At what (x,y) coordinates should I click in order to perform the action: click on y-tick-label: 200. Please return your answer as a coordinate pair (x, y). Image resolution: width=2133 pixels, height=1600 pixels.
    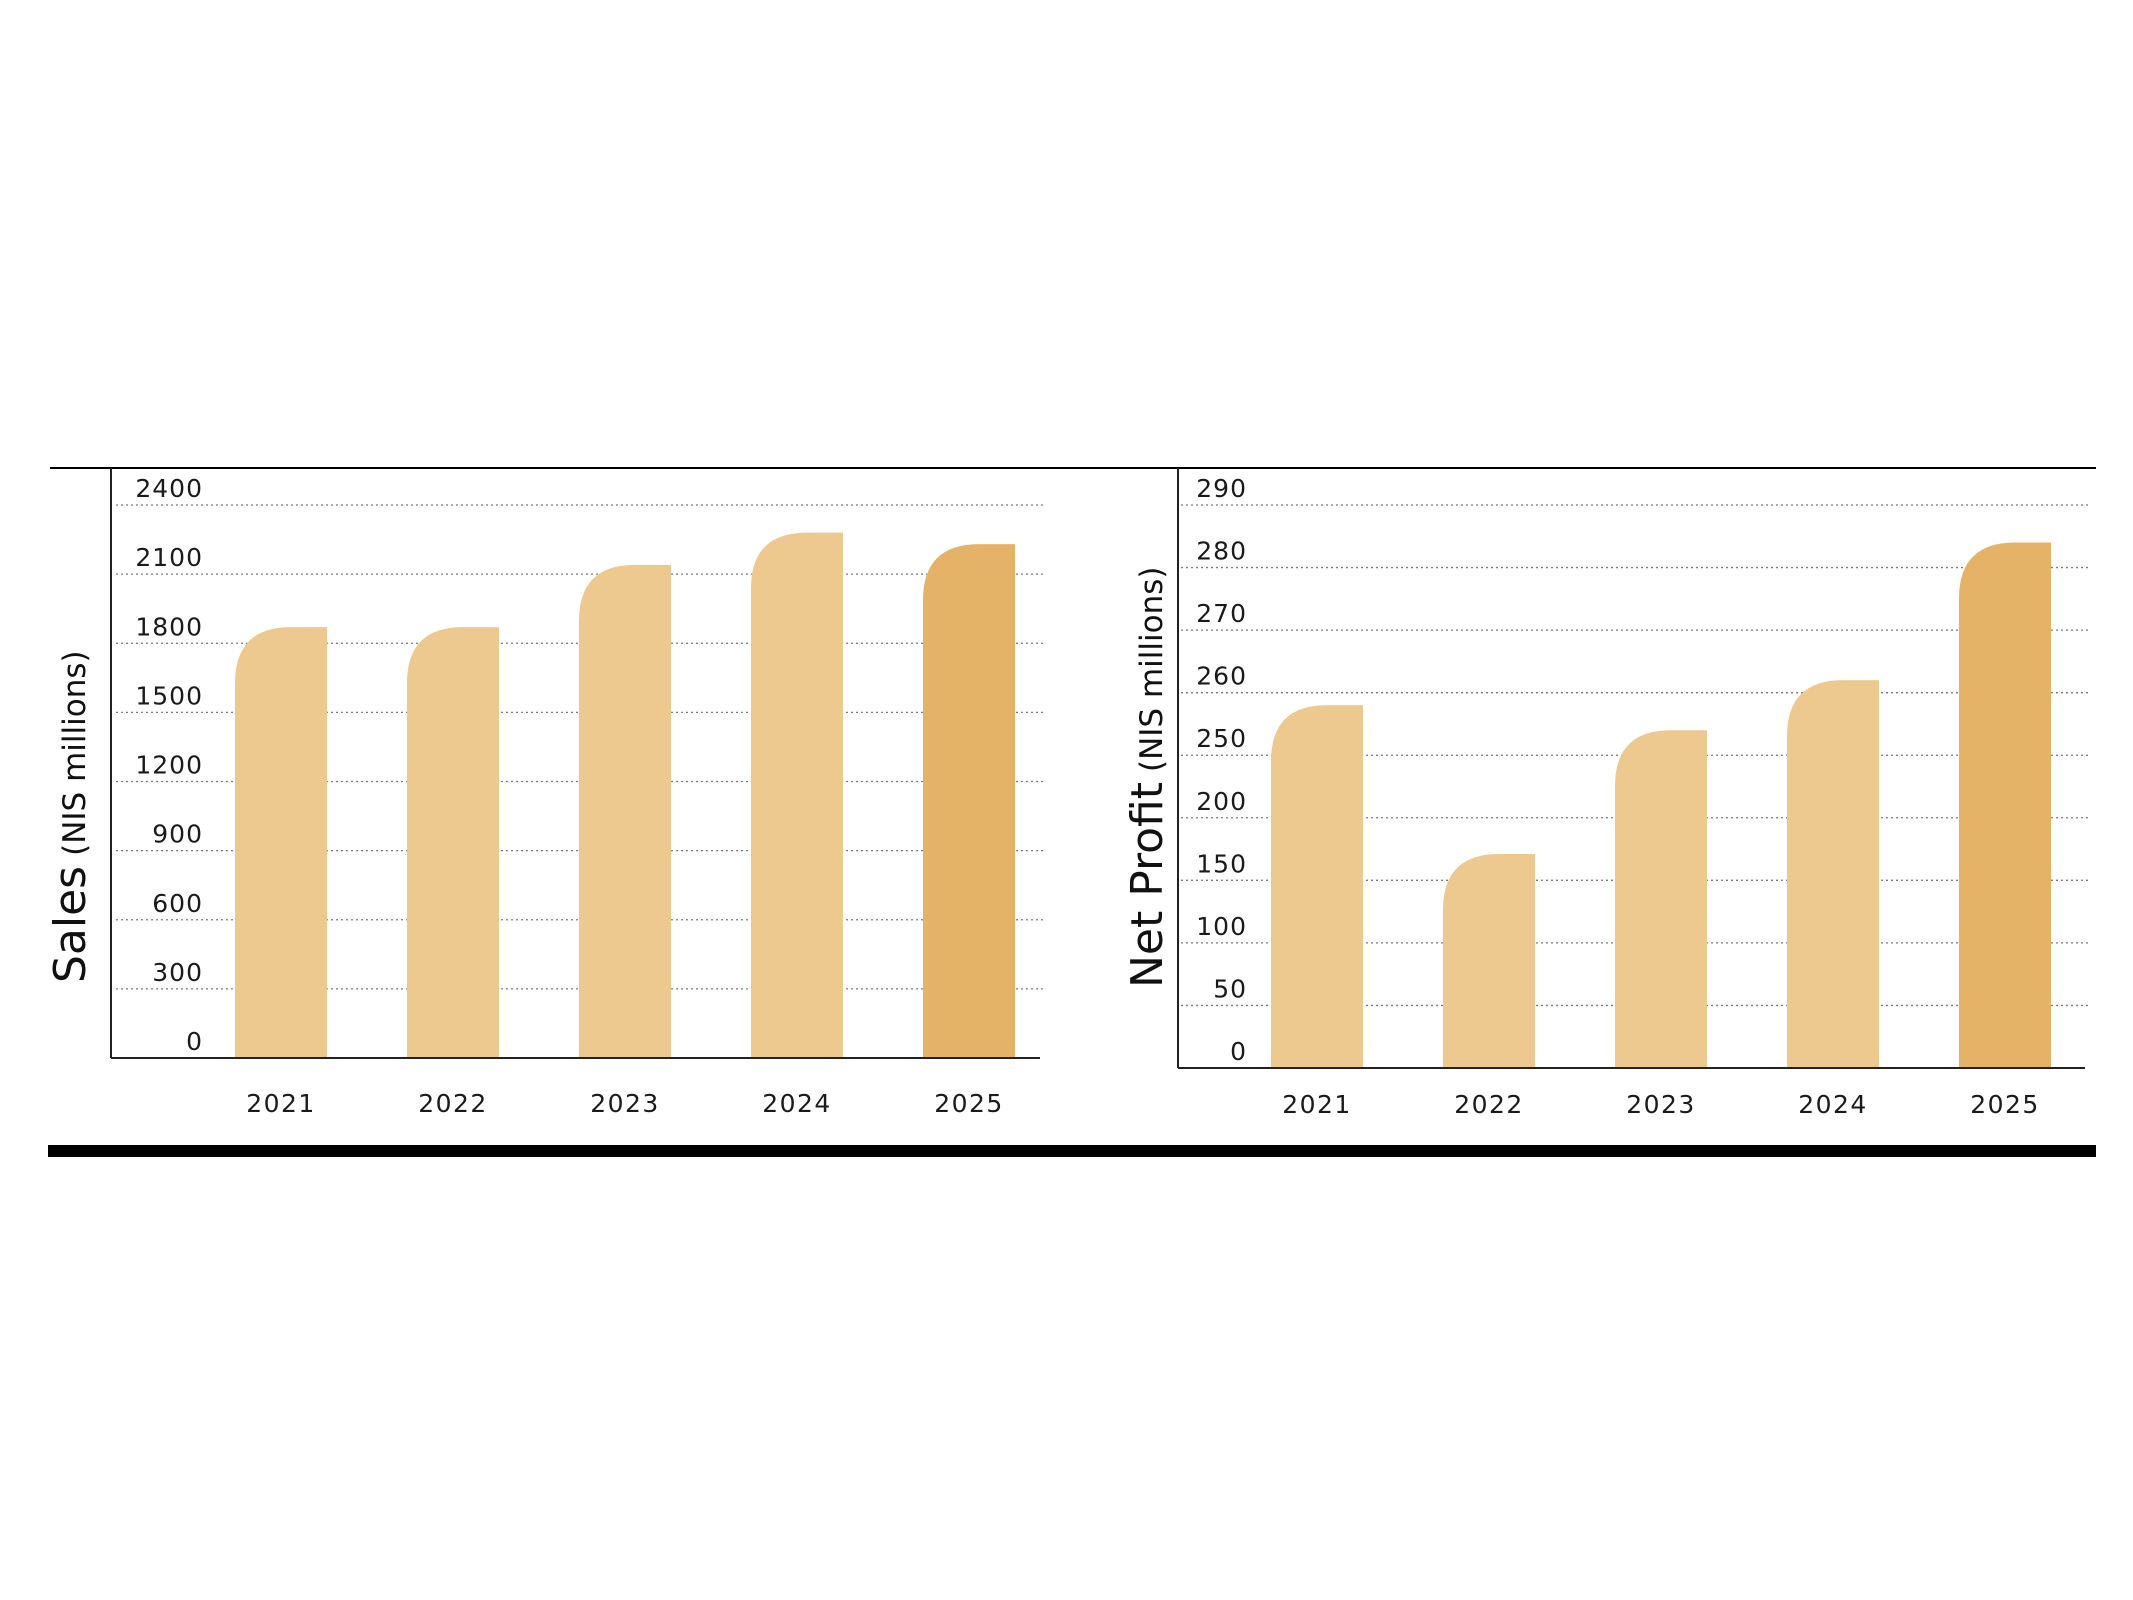
    Looking at the image, I should click on (1221, 801).